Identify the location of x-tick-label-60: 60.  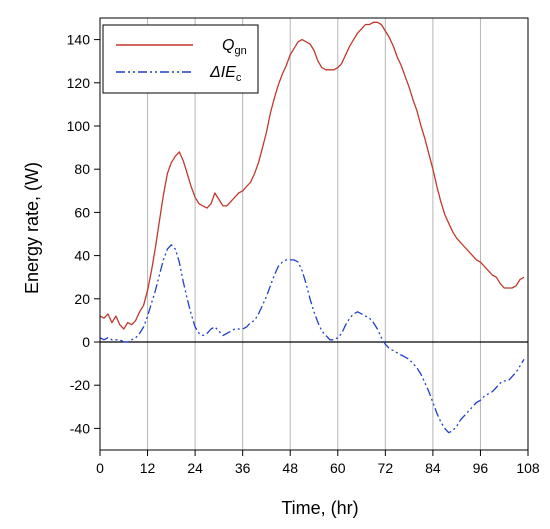
(338, 468).